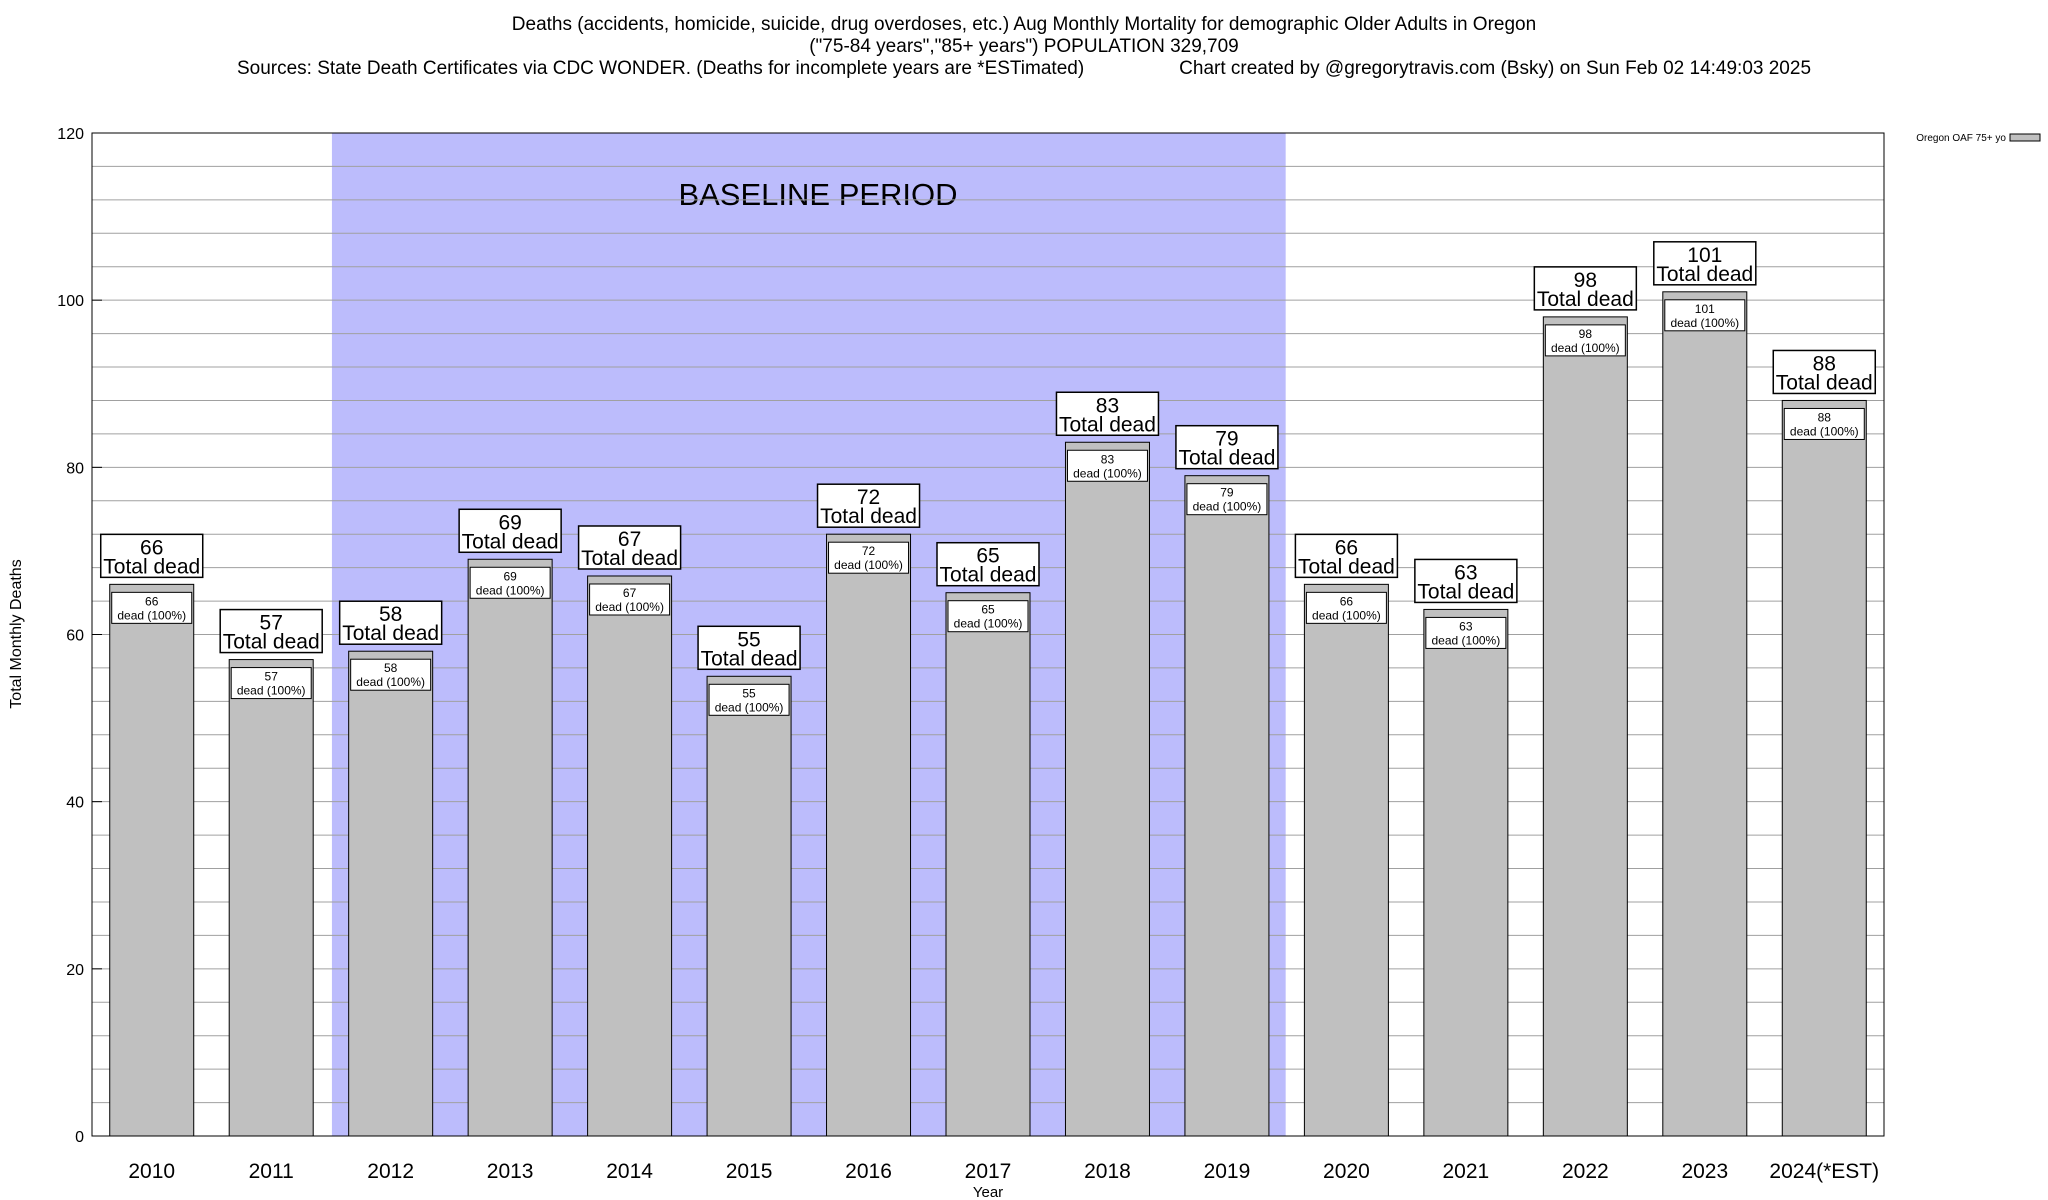 The width and height of the screenshot is (2048, 1200). I want to click on x-tick-label: 2015, so click(749, 1171).